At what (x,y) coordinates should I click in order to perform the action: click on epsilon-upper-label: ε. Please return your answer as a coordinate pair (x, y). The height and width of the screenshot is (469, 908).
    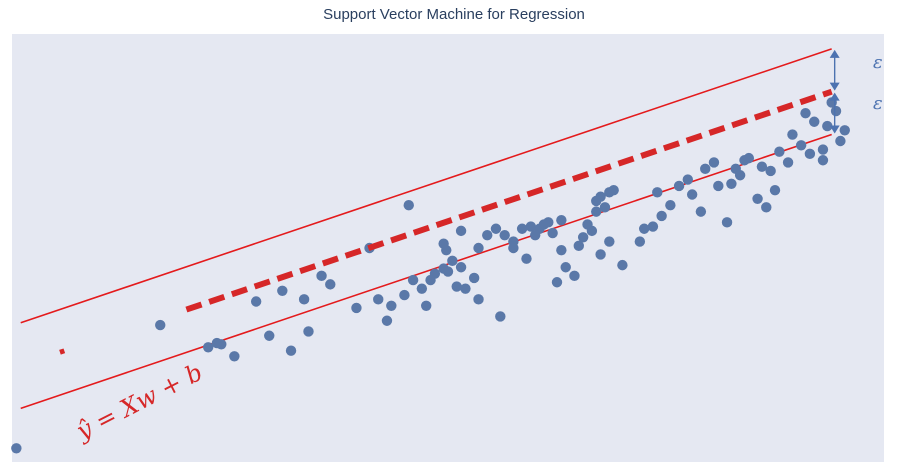
    Looking at the image, I should click on (878, 62).